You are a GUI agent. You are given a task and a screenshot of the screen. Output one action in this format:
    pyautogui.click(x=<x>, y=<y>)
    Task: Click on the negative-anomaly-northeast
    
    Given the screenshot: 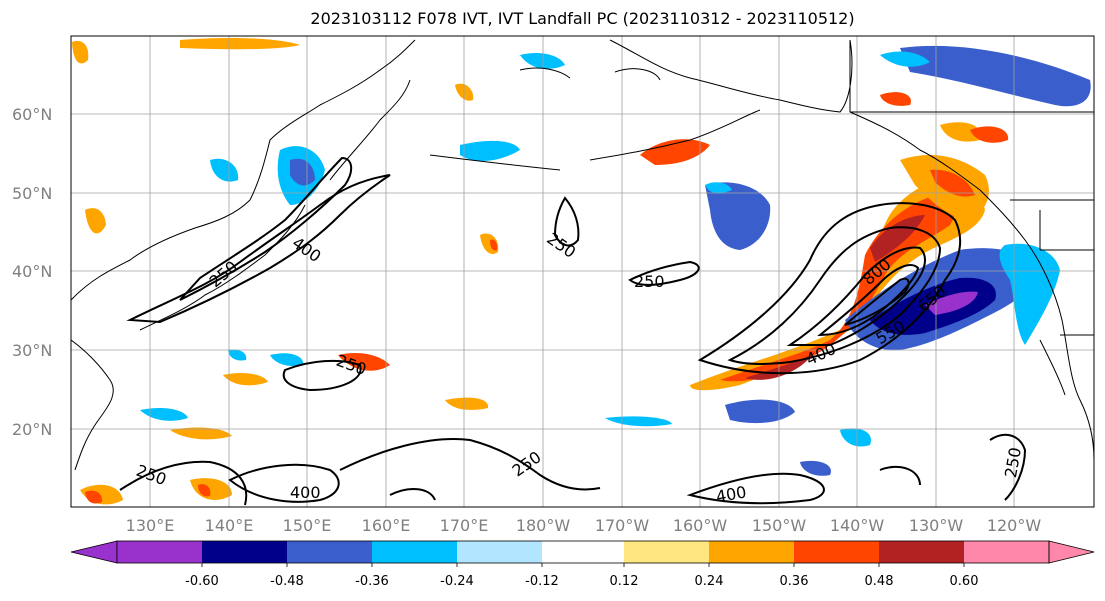 What is the action you would take?
    pyautogui.click(x=995, y=76)
    